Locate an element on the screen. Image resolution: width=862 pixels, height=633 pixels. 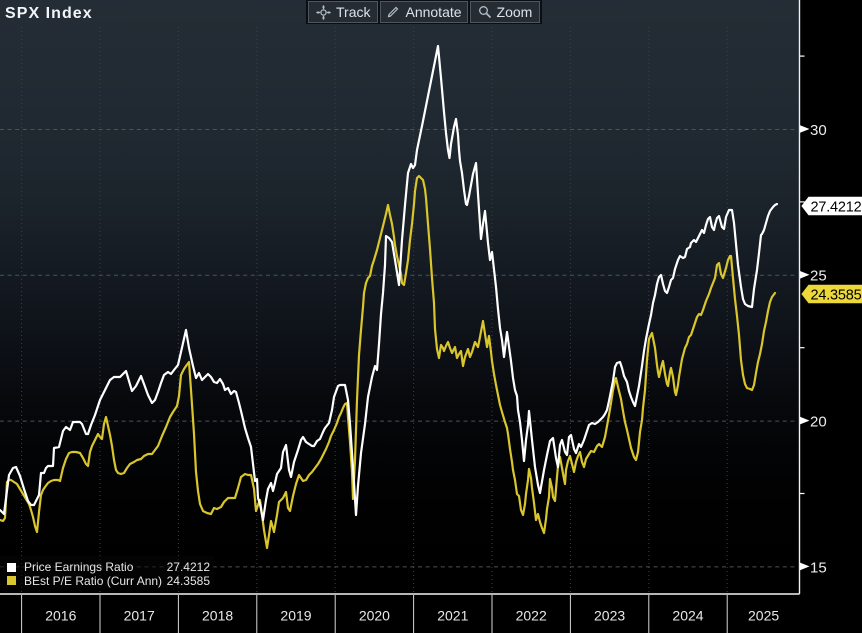
svg-text: 2017 is located at coordinates (139, 616).